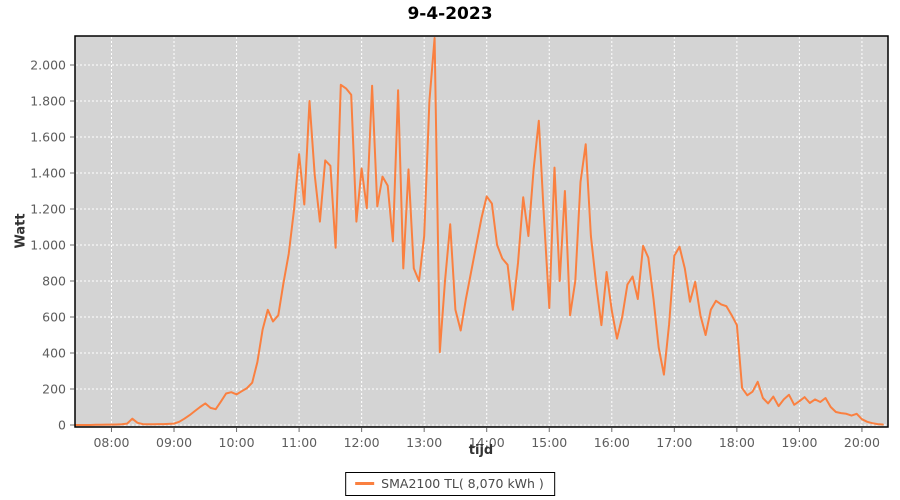 This screenshot has width=900, height=500. I want to click on y-tick-label: 1.800, so click(48, 101).